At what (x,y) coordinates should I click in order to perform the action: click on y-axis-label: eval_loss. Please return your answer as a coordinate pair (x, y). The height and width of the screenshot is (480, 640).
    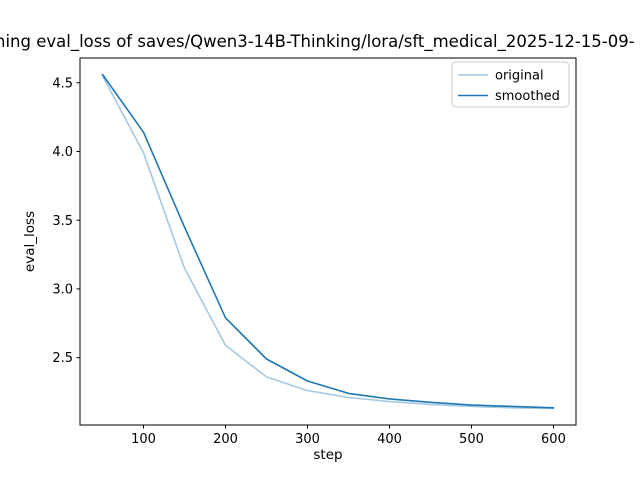
    Looking at the image, I should click on (30, 241).